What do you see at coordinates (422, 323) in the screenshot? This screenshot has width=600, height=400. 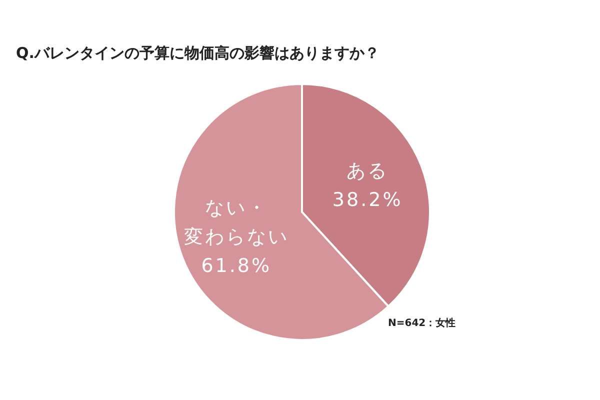 I see `text: N=642：女性` at bounding box center [422, 323].